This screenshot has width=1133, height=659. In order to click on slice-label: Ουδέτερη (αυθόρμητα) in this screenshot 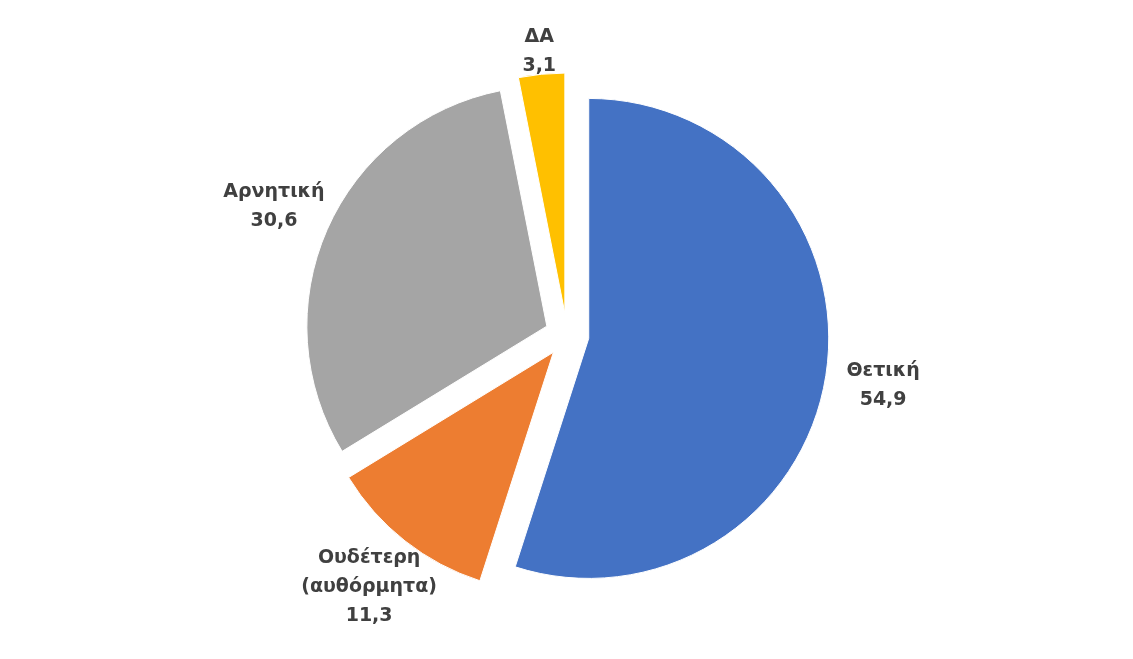, I will do `click(369, 570)`.